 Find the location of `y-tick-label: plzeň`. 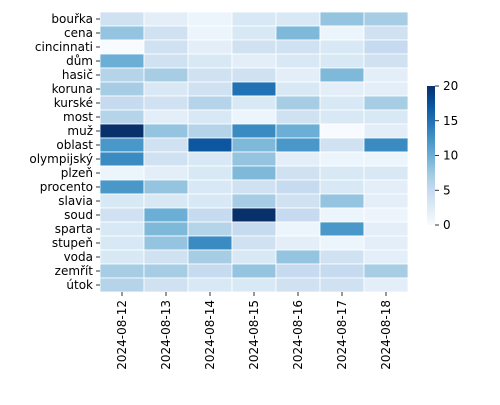

y-tick-label: plzeň is located at coordinates (77, 173).